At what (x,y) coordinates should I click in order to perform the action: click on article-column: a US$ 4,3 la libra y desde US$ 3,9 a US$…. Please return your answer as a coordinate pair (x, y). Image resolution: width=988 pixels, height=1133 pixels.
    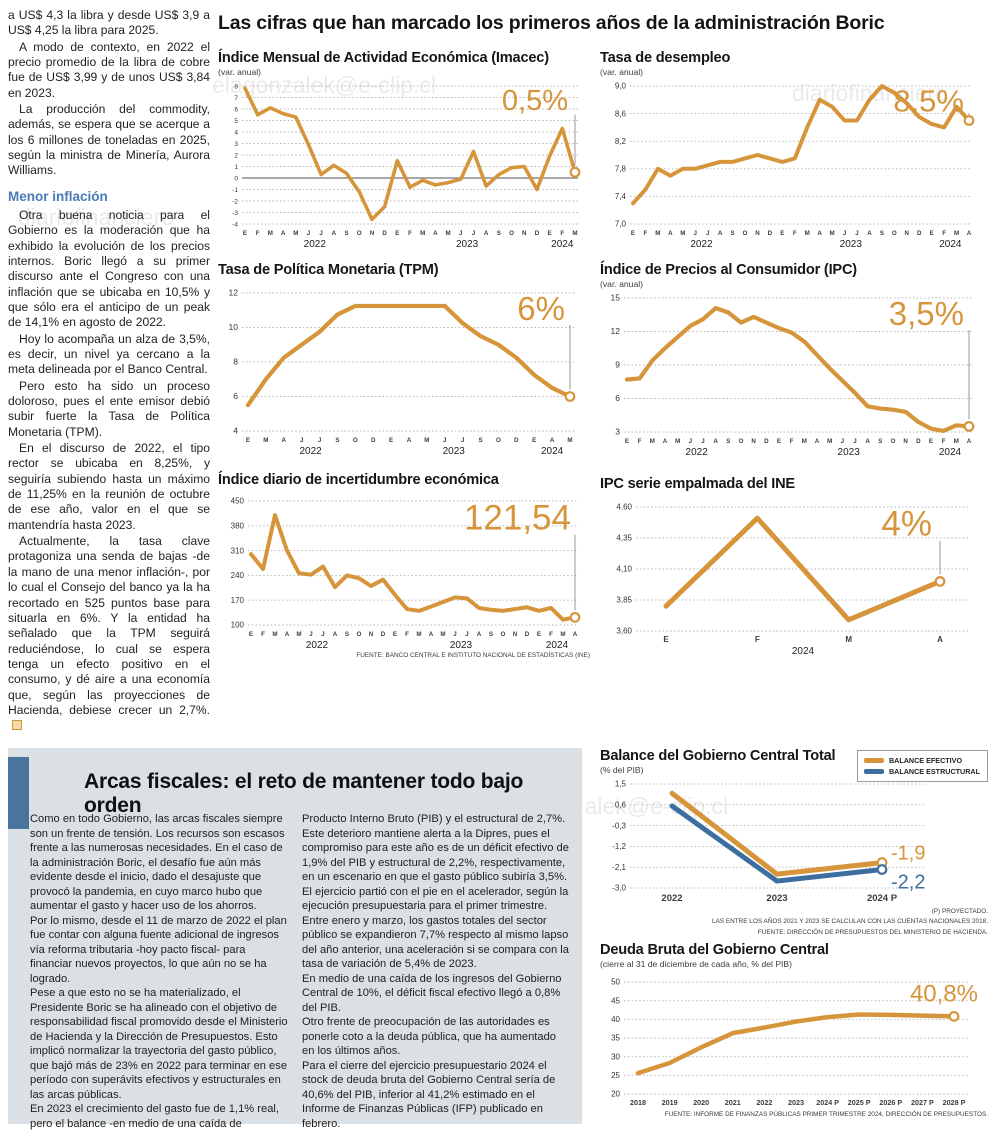
    Looking at the image, I should click on (109, 371).